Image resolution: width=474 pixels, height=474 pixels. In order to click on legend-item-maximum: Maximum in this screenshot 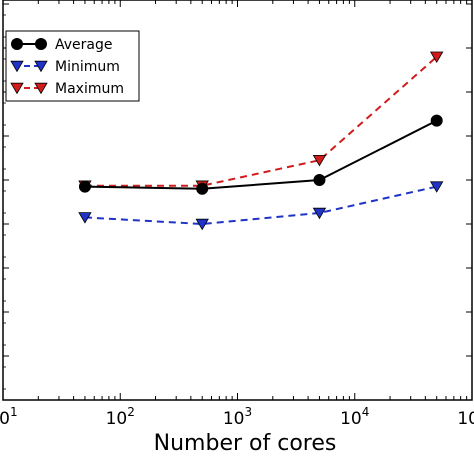, I will do `click(67, 89)`.